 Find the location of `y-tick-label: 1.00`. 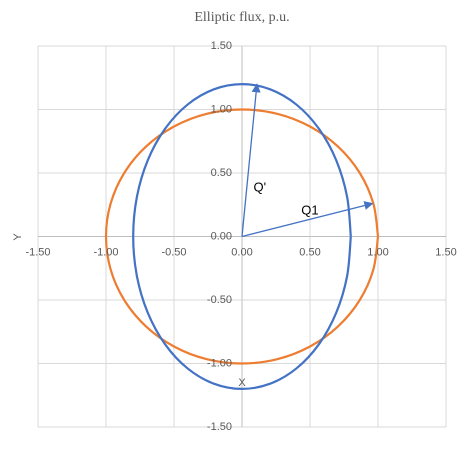

y-tick-label: 1.00 is located at coordinates (221, 109).